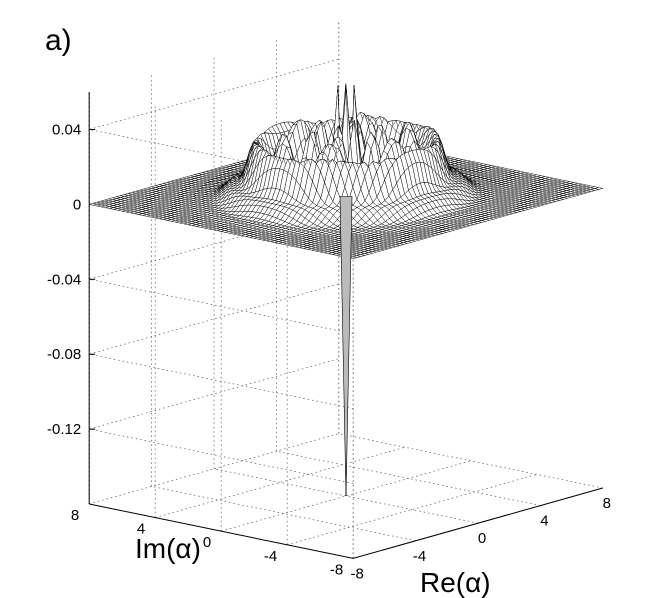  Describe the element at coordinates (64, 429) in the screenshot. I see `z-tick-label: -0.12` at that location.